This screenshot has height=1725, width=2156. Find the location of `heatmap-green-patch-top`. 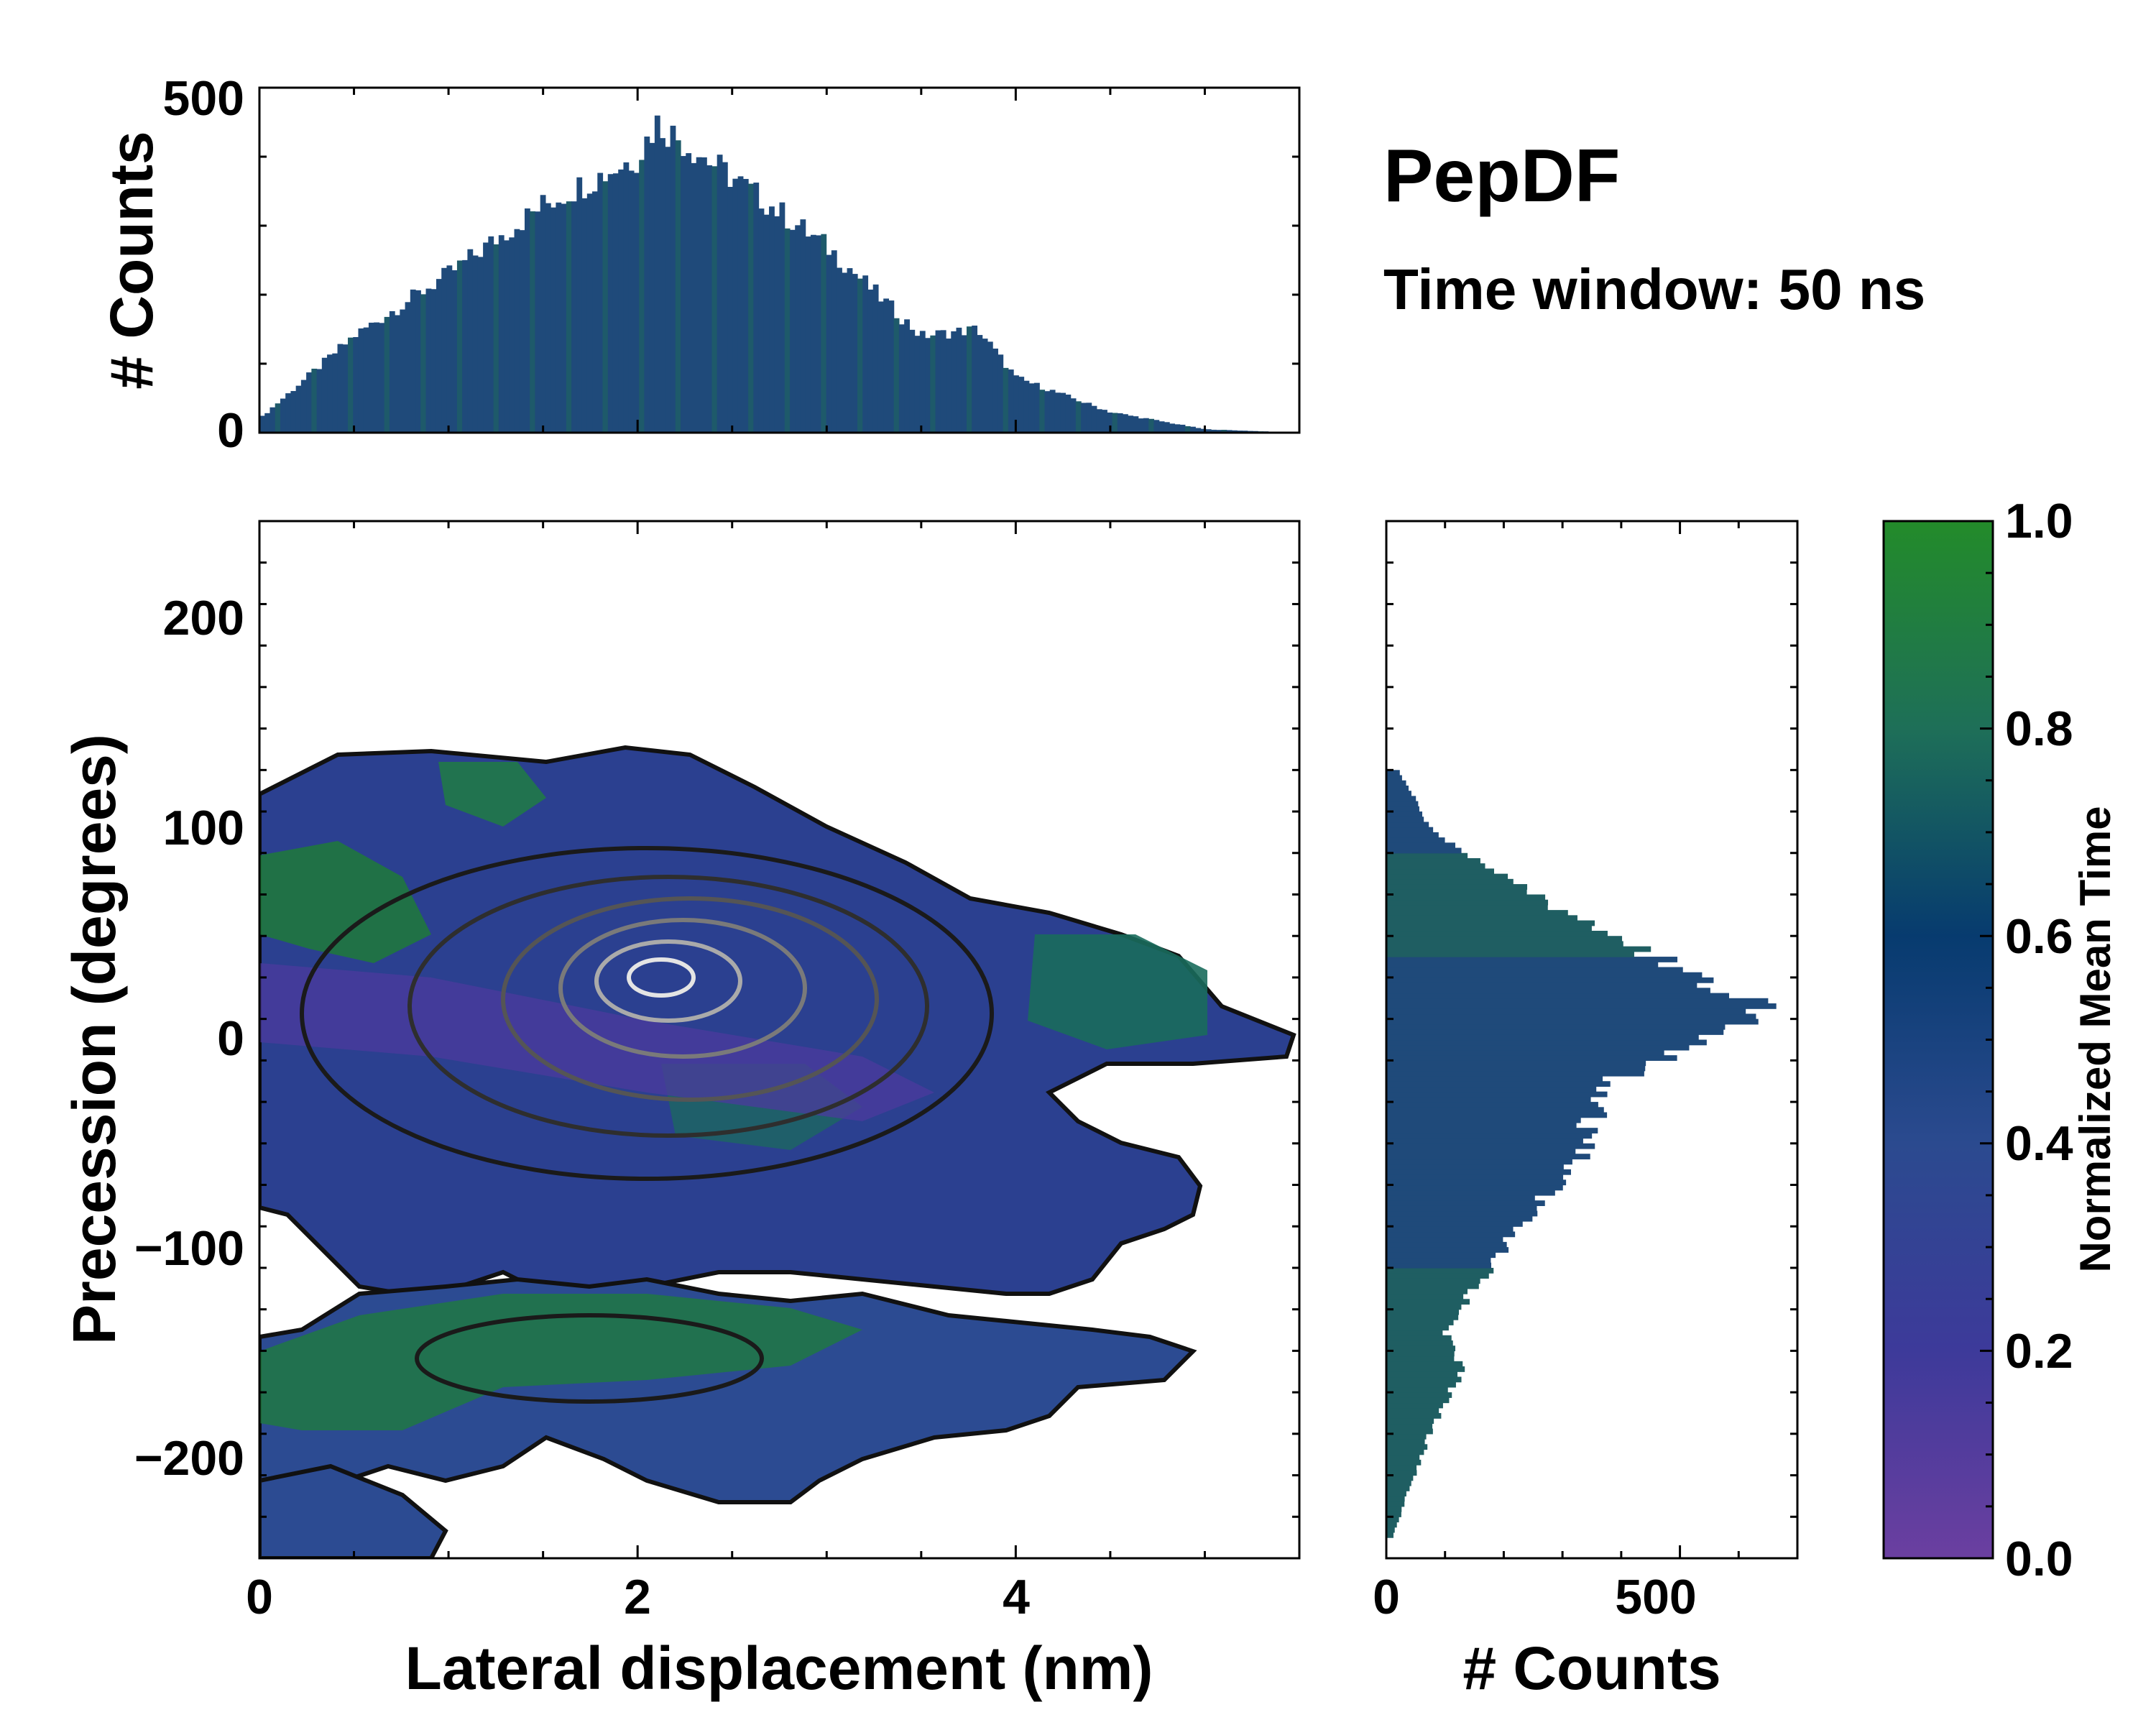

heatmap-green-patch-top is located at coordinates (492, 794).